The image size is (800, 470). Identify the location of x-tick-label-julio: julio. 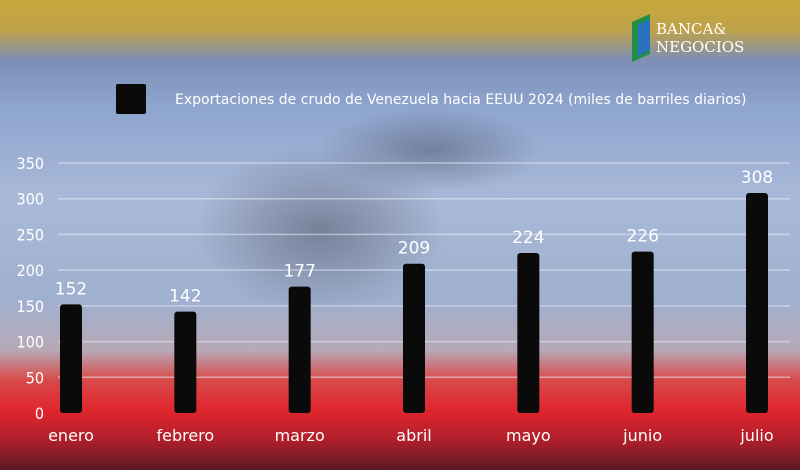
(756, 435).